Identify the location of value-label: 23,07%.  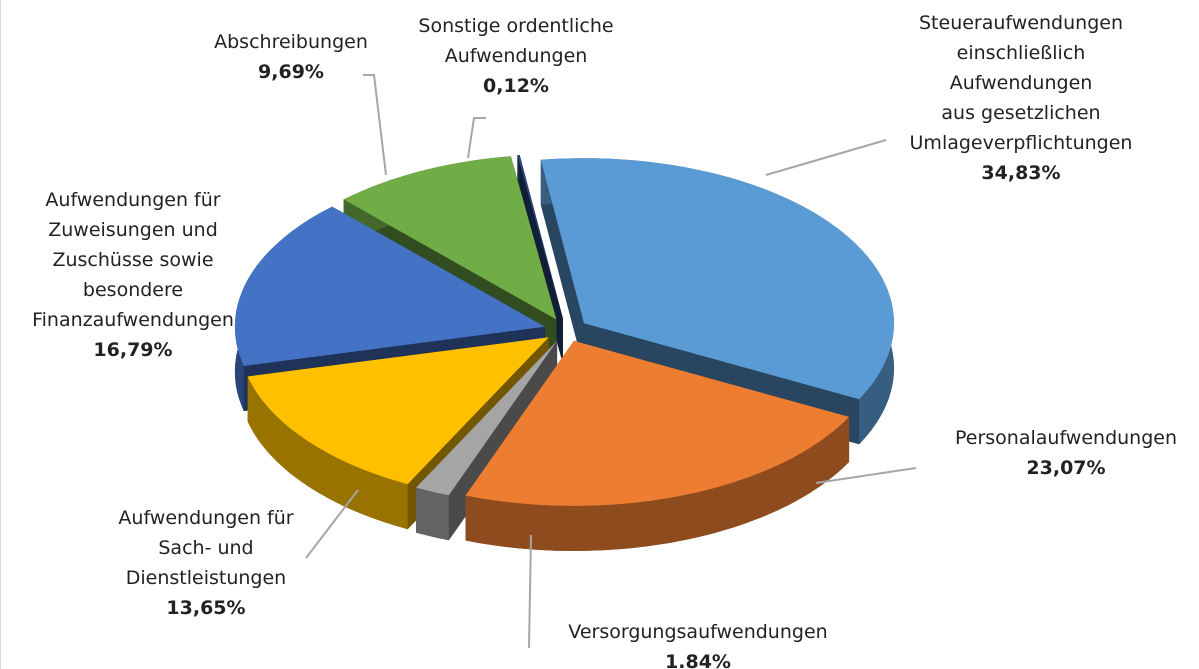
(1066, 468).